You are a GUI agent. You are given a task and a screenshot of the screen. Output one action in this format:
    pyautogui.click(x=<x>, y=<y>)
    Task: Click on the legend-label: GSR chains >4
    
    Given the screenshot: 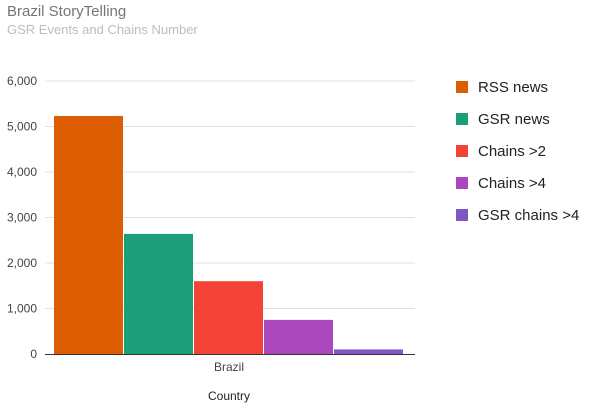 What is the action you would take?
    pyautogui.click(x=528, y=215)
    